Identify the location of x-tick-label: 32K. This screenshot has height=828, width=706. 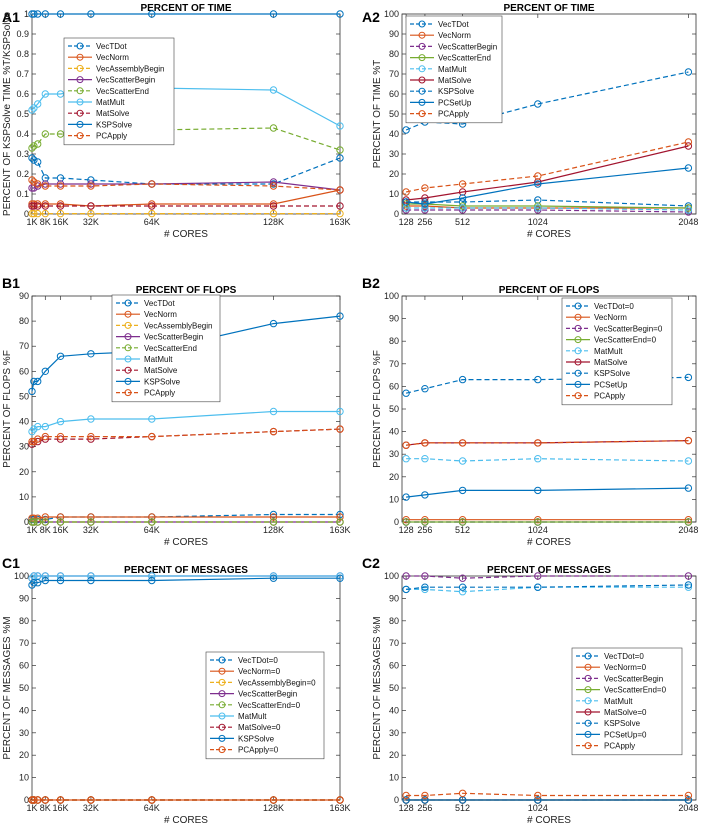
(91, 808).